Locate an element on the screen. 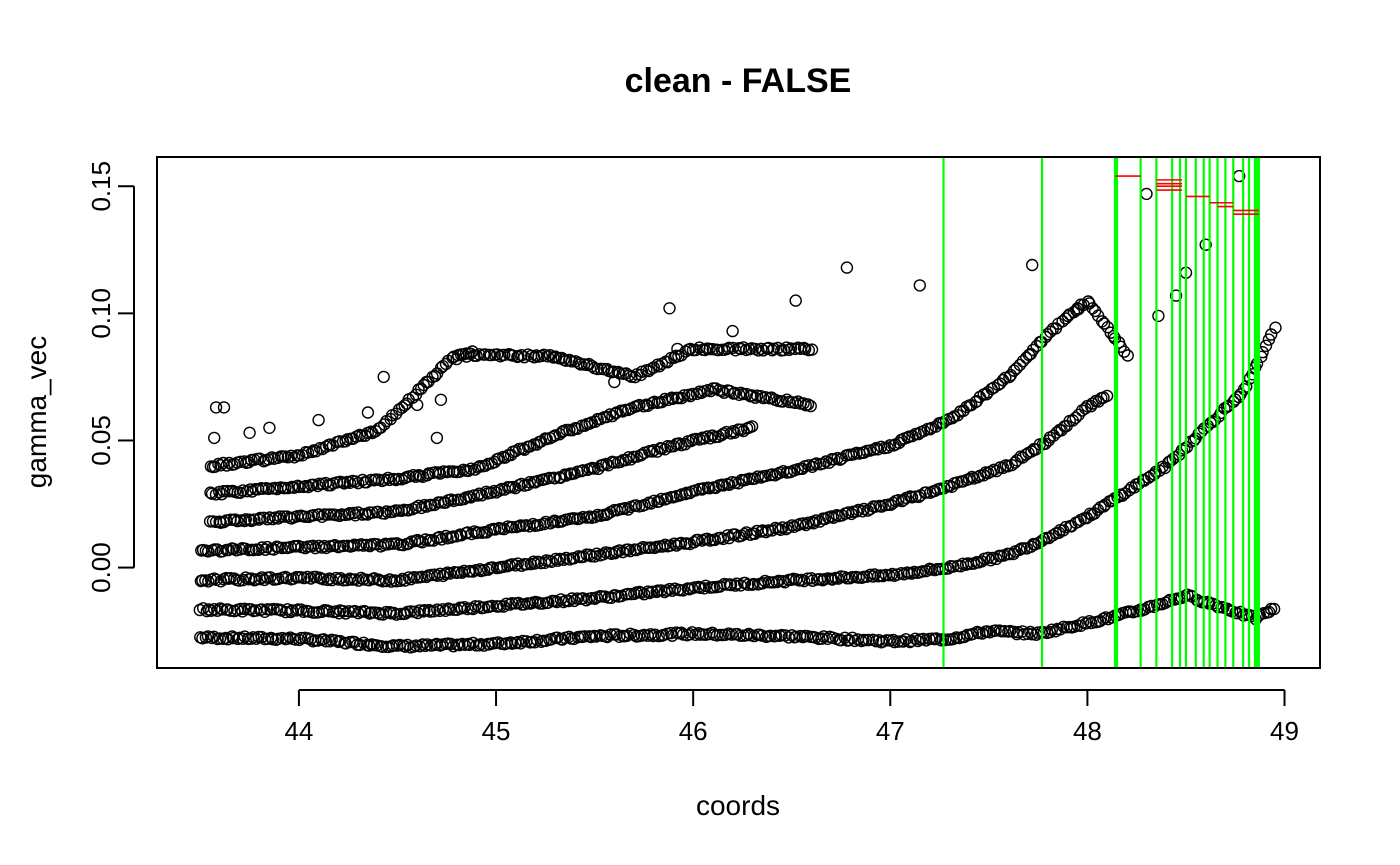 Image resolution: width=1400 pixels, height=865 pixels. vertical-lines is located at coordinates (1101, 412).